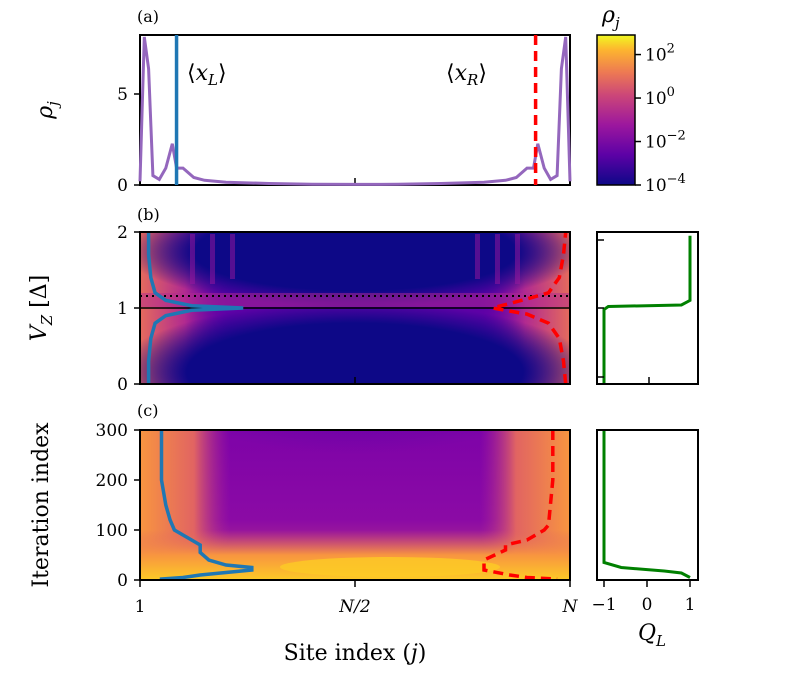 This screenshot has width=788, height=690. Describe the element at coordinates (112, 431) in the screenshot. I see `panel-c-ytick-300: 300` at that location.